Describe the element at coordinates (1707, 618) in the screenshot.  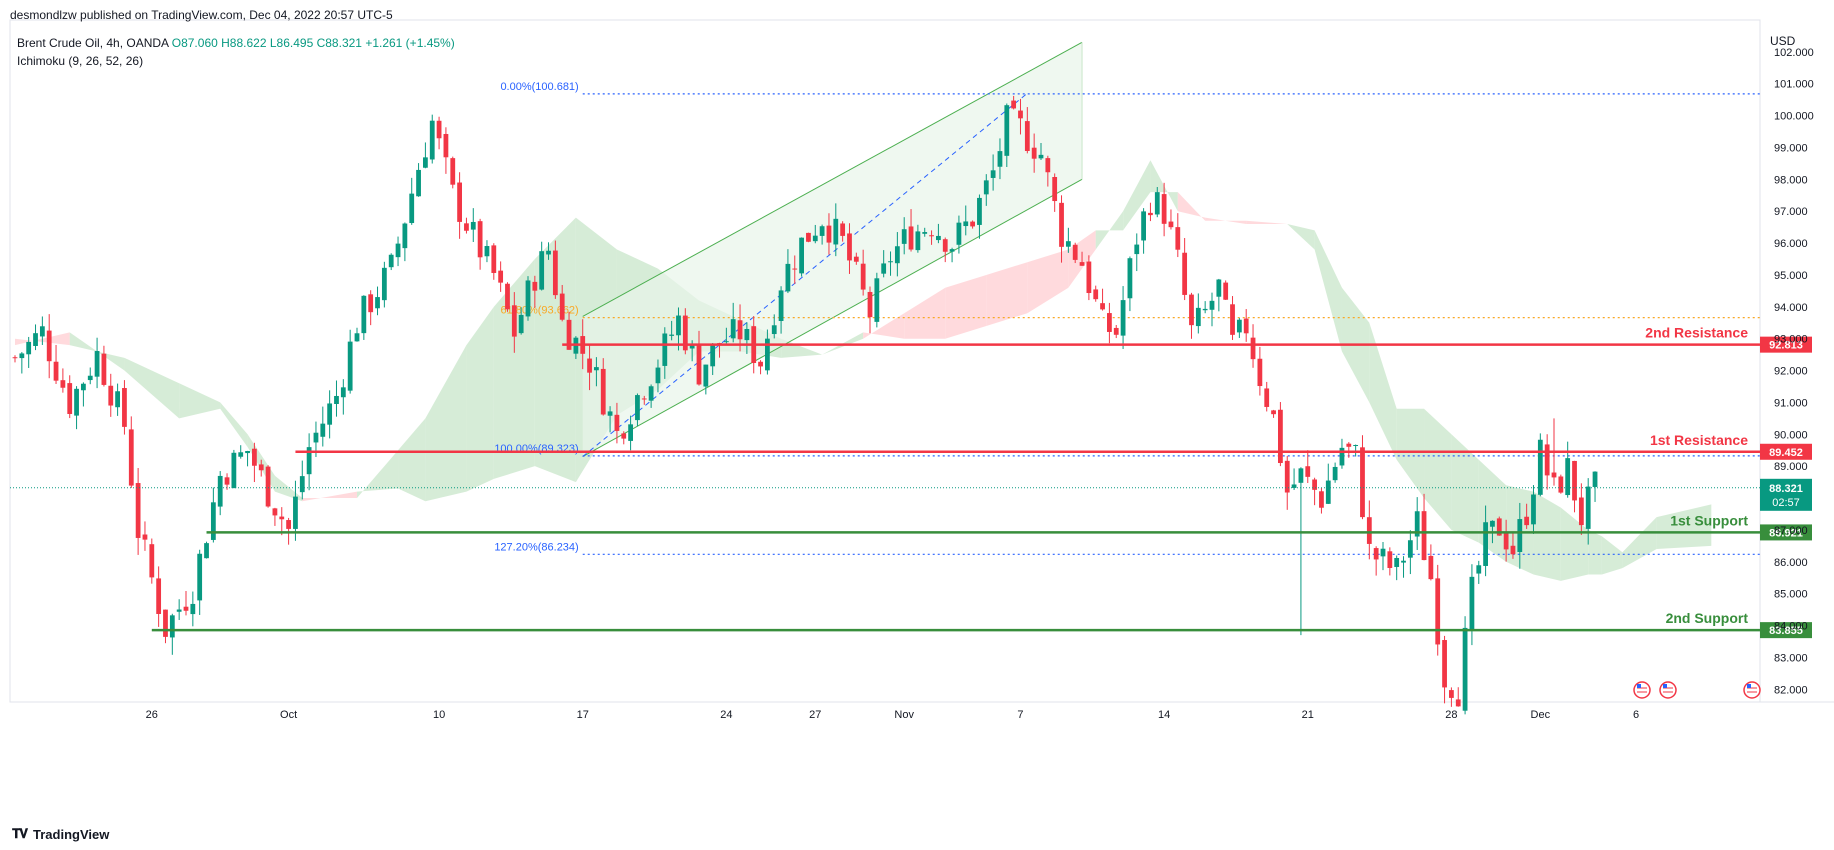
I see `level-name: 2nd Support` at that location.